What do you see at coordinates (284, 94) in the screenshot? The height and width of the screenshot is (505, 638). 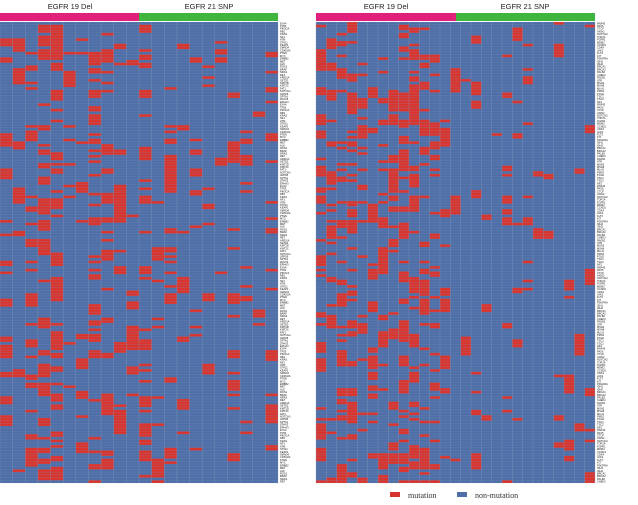 I see `gene-label: LRP1B` at bounding box center [284, 94].